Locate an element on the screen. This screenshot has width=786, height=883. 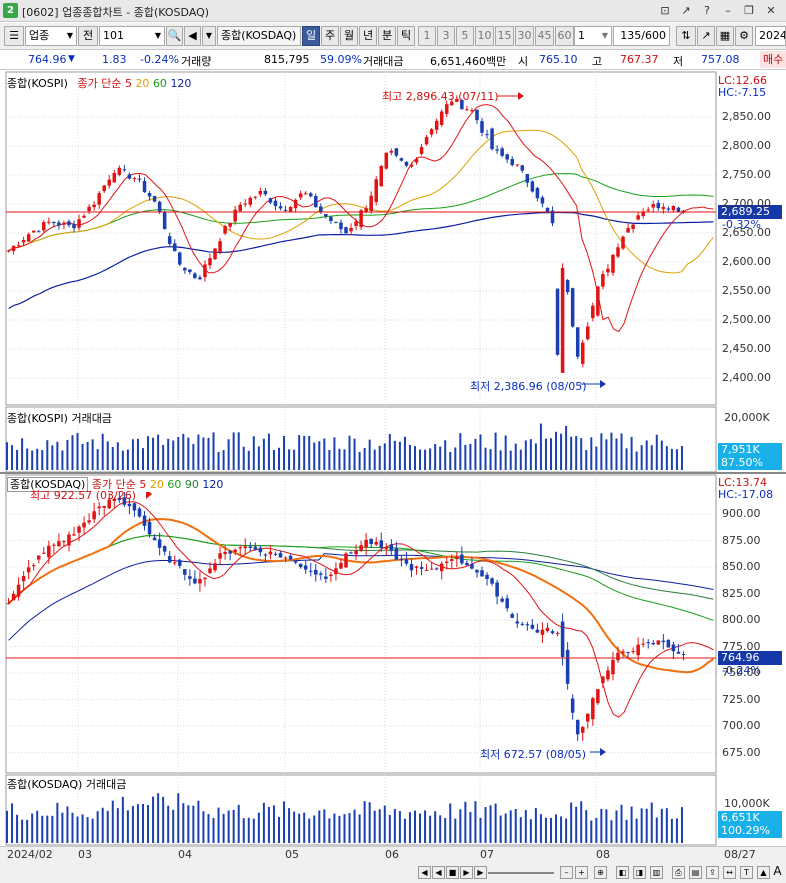
kosdaq-title: 종합(KOSDAQ) is located at coordinates (48, 484).